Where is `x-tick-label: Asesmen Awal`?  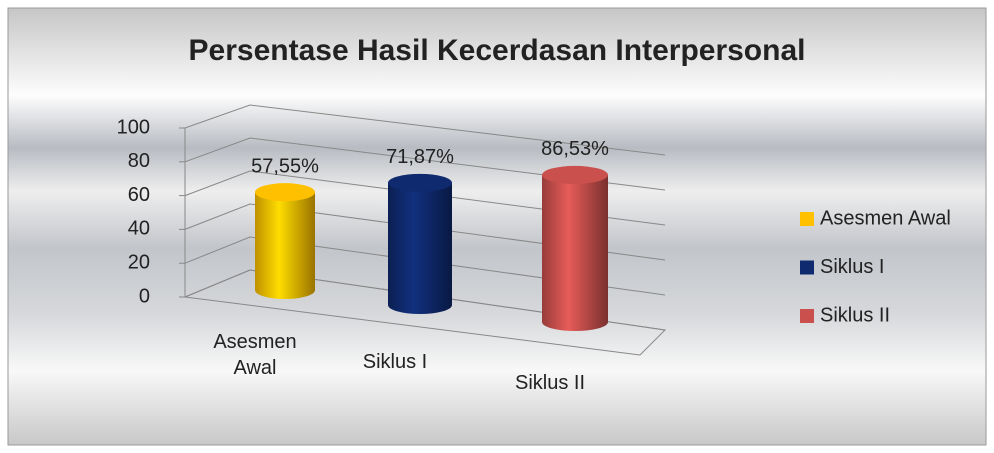 x-tick-label: Asesmen Awal is located at coordinates (255, 355).